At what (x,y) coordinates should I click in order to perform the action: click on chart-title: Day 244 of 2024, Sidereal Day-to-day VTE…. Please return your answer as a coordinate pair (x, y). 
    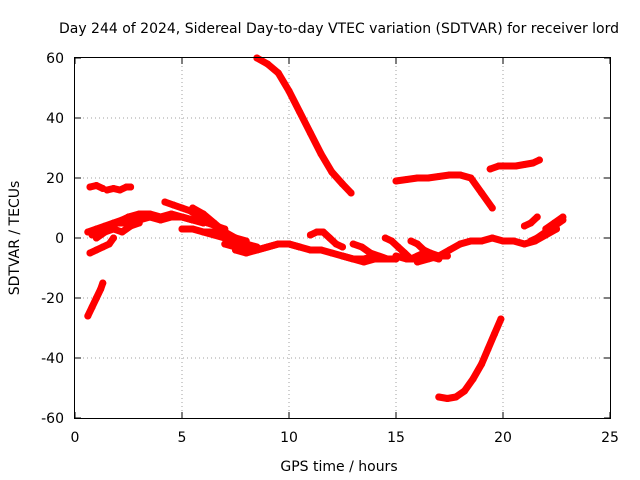
    Looking at the image, I should click on (339, 29).